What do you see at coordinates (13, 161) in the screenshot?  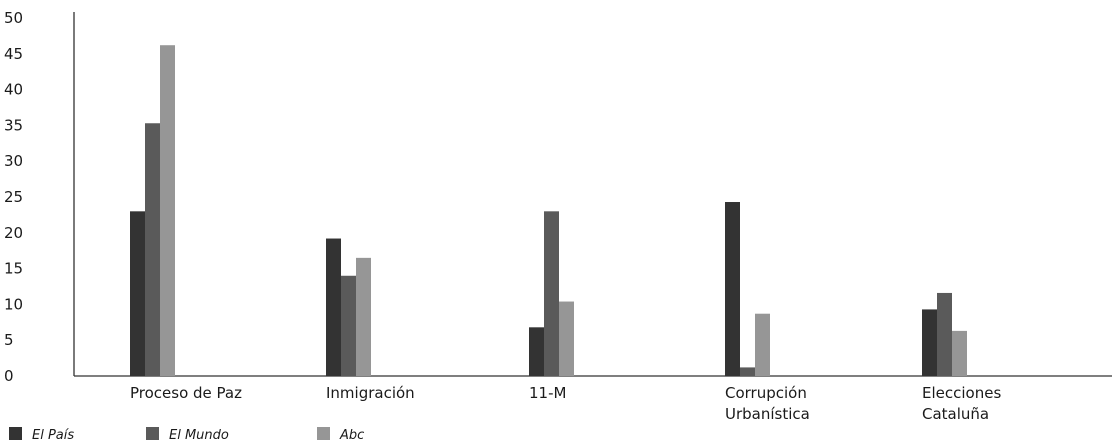 I see `y-tick-label: 30` at bounding box center [13, 161].